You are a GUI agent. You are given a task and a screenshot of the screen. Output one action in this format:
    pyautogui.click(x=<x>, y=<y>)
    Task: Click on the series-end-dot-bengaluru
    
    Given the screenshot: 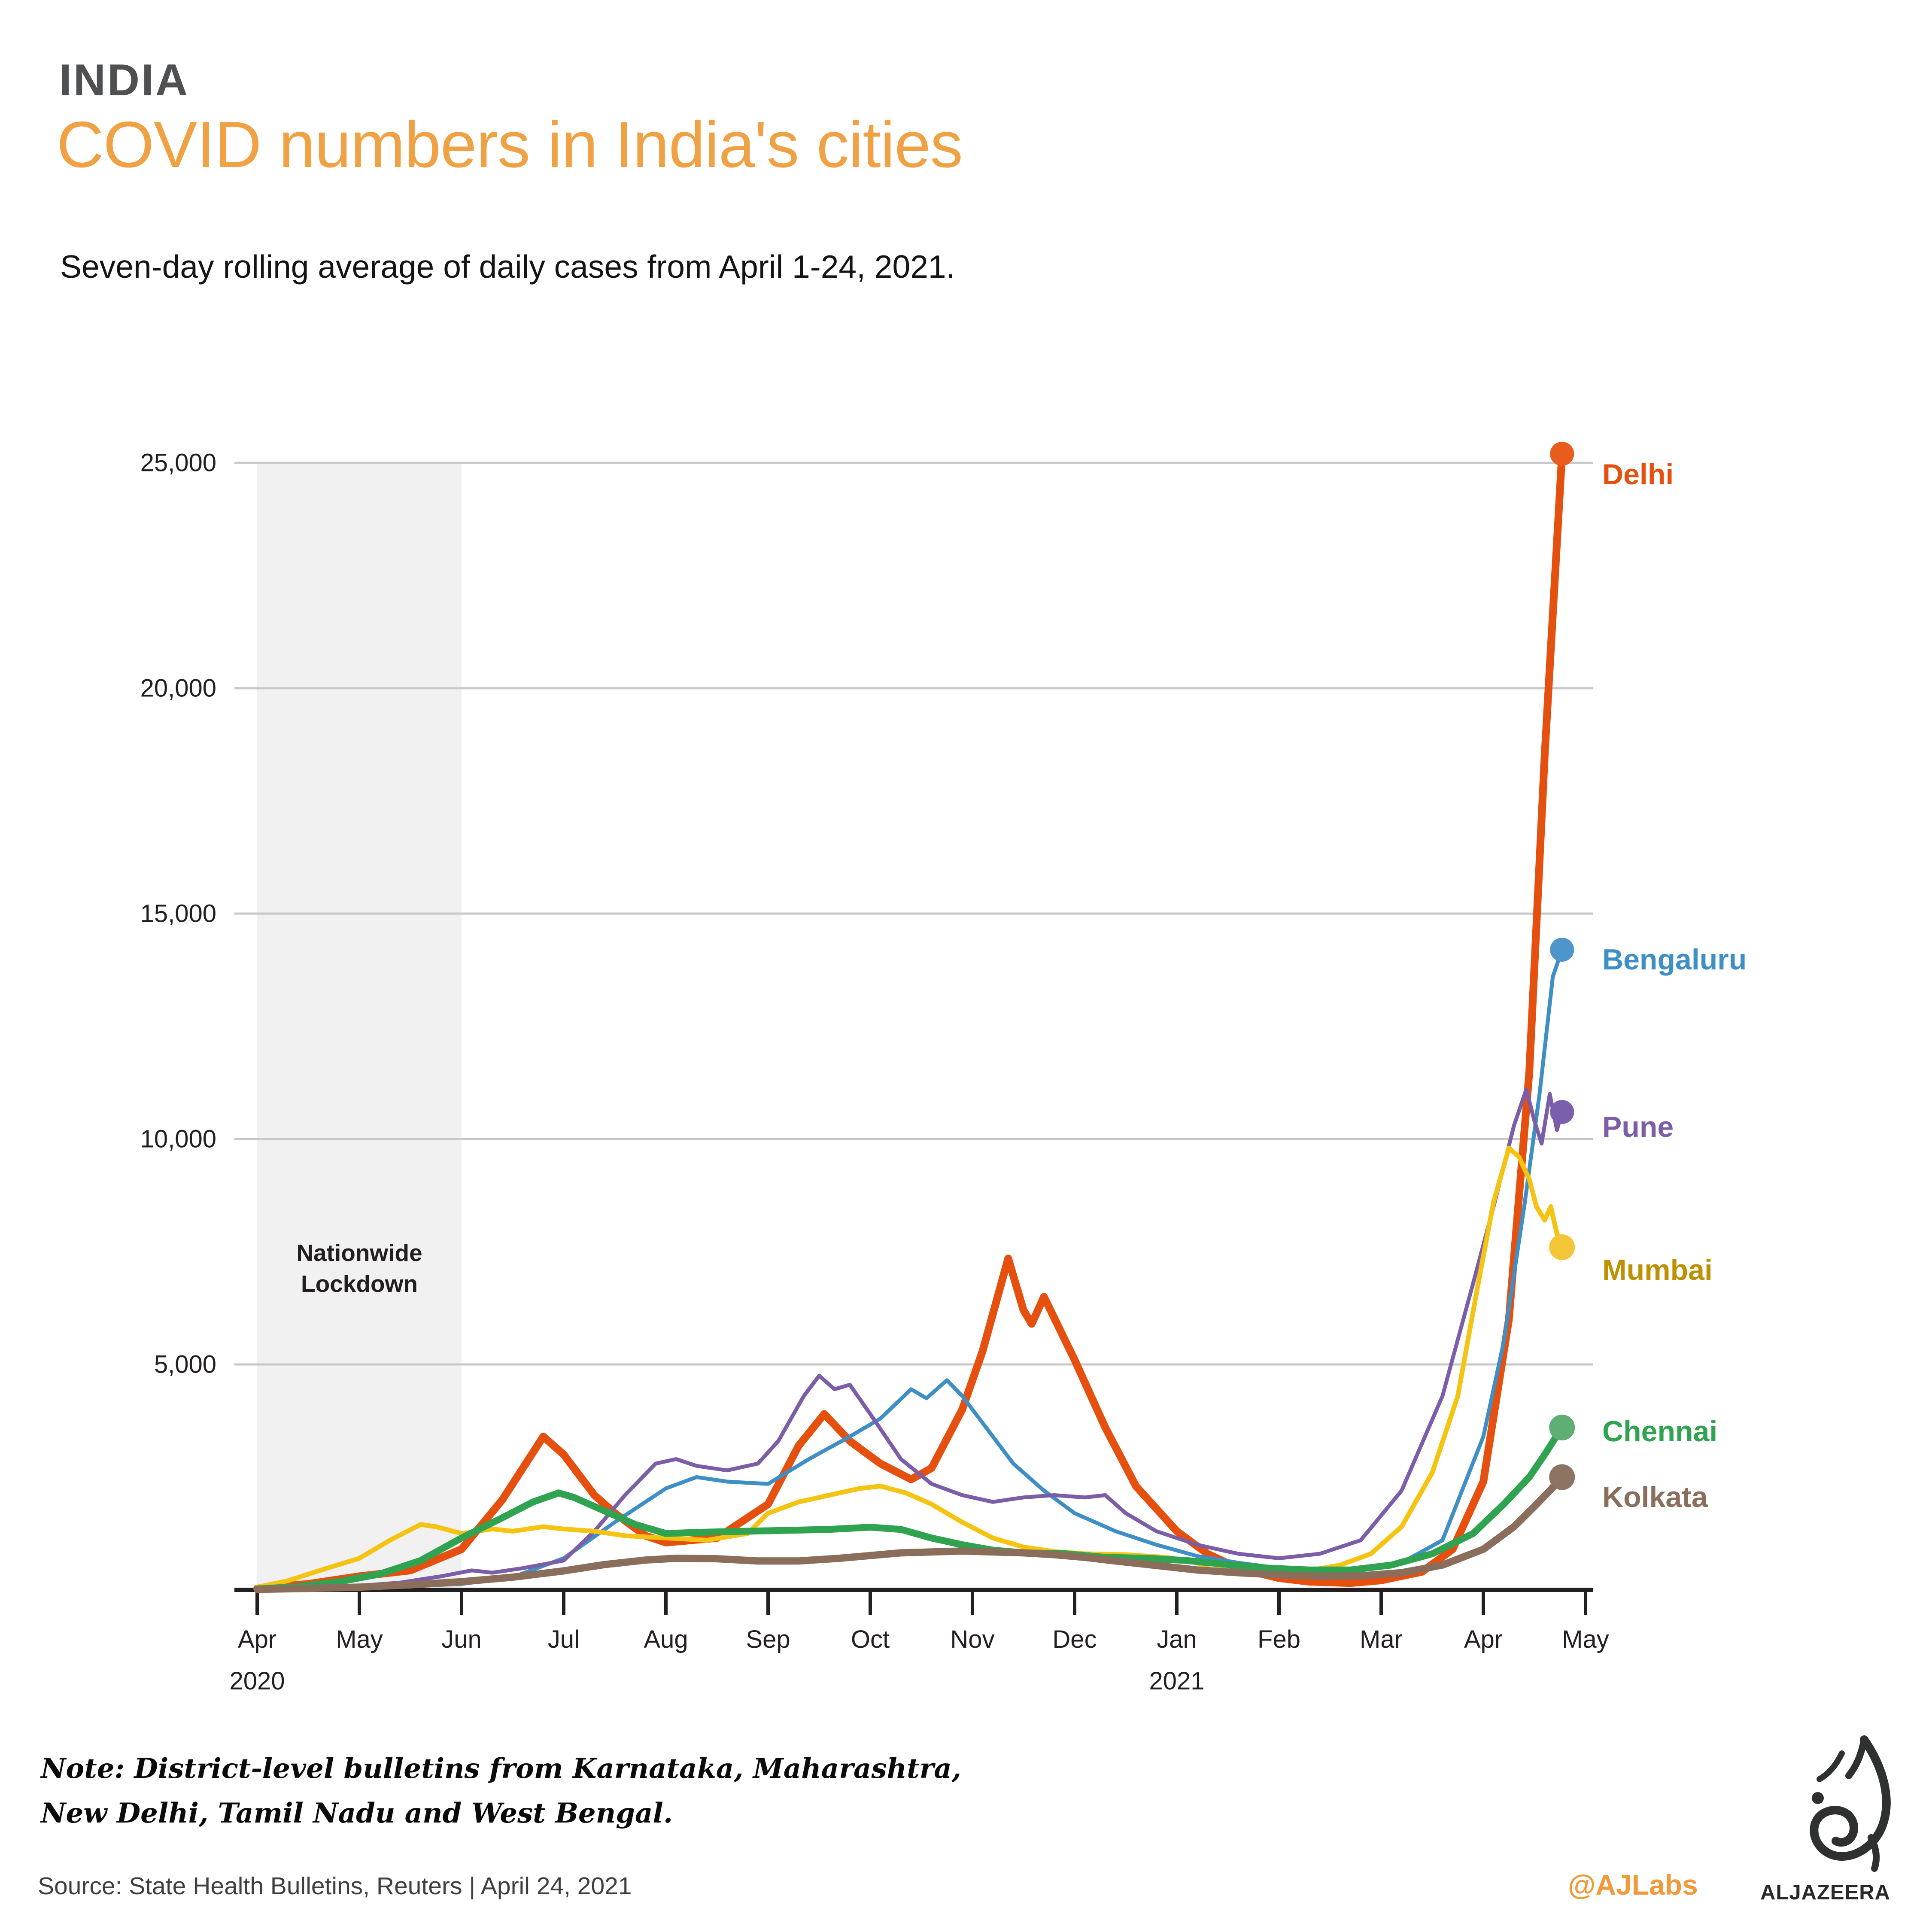 What is the action you would take?
    pyautogui.click(x=1562, y=950)
    